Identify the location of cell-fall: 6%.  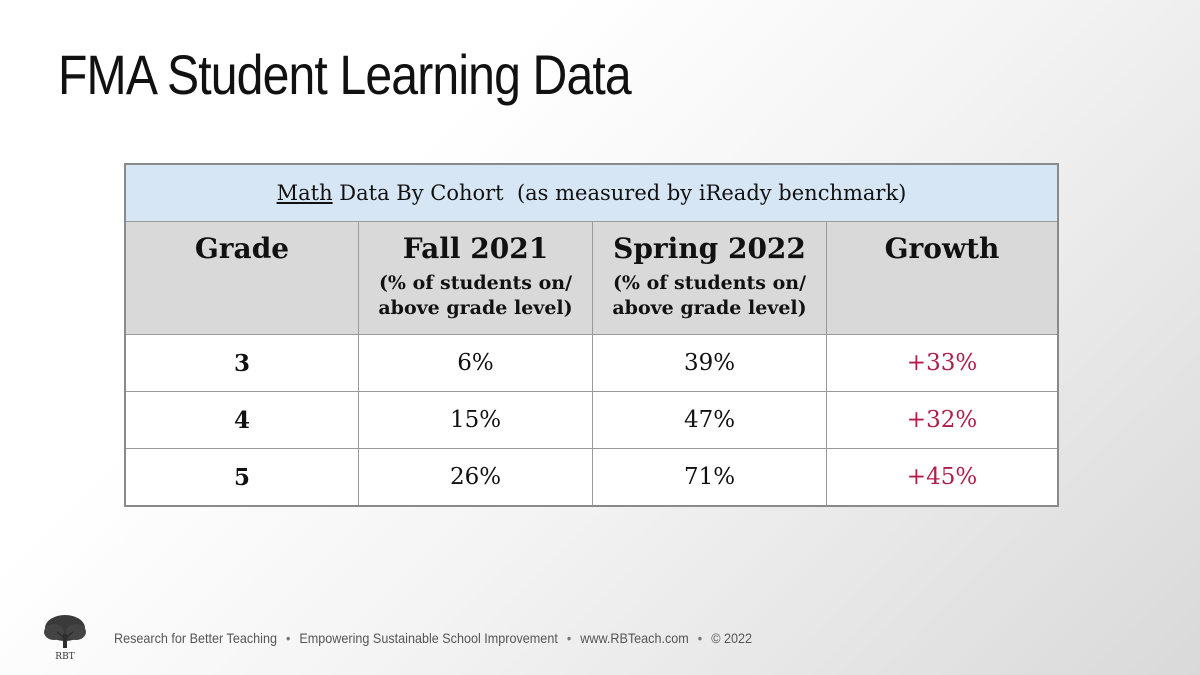
(475, 363).